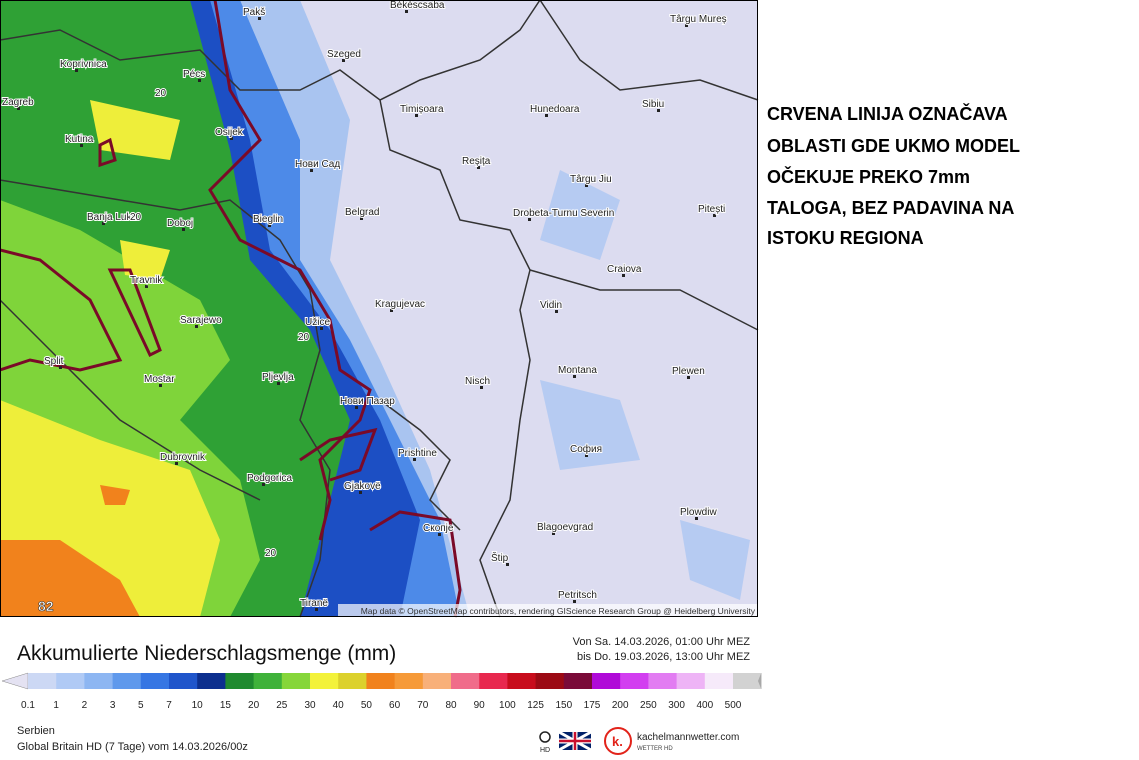 The height and width of the screenshot is (760, 1139). Describe the element at coordinates (653, 104) in the screenshot. I see `city-label: Sibiu` at that location.